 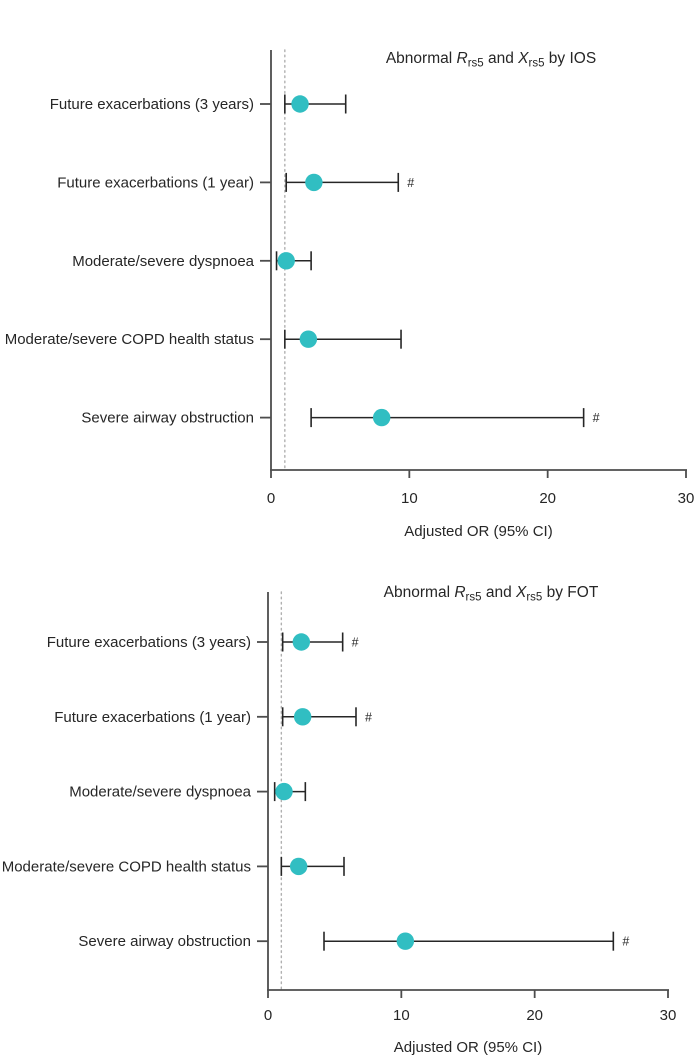 I want to click on plot-title-ios: Abnormal Rrs5 and Xrs5 by IOS, so click(x=491, y=60).